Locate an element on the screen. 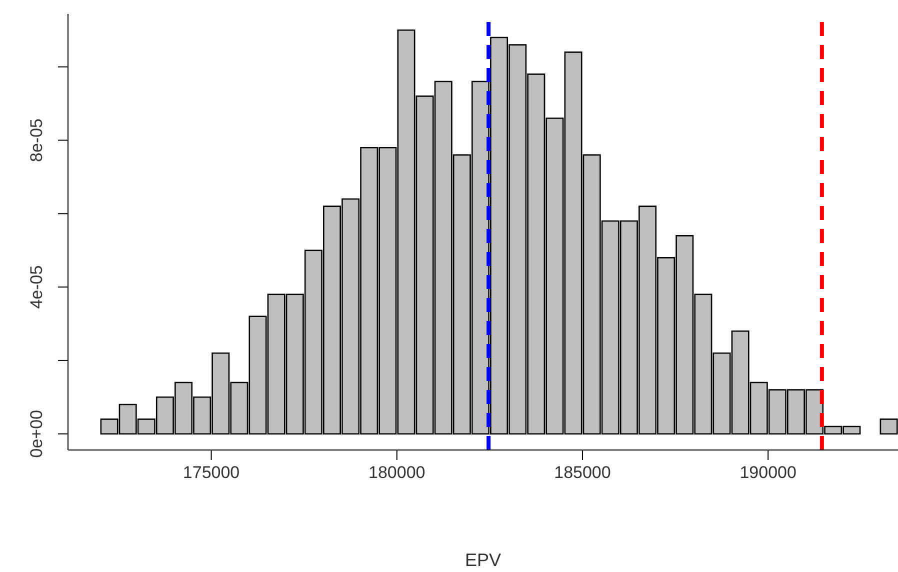 This screenshot has height=572, width=898. y-tick-label: 4e-05 is located at coordinates (36, 287).